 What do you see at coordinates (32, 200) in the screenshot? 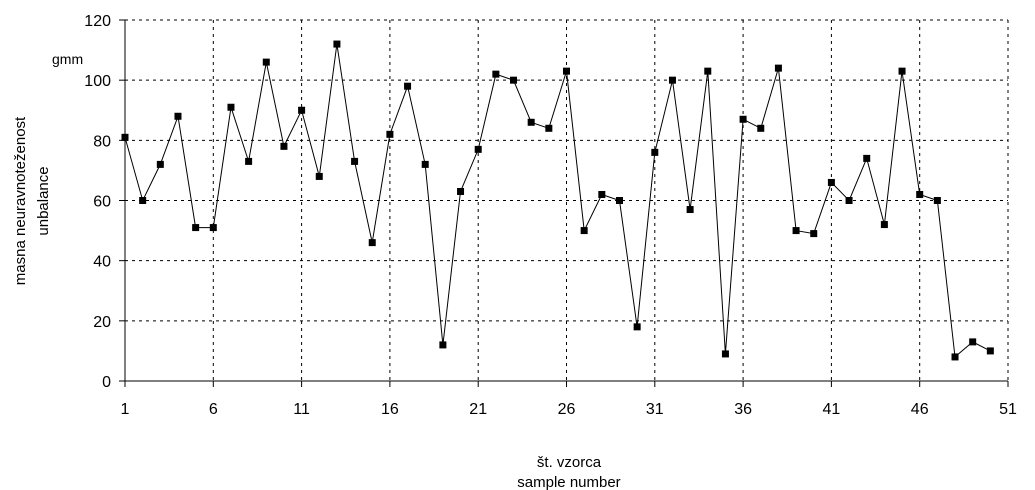
I see `y-axis-title: masna neuravnoteženost unbalance` at bounding box center [32, 200].